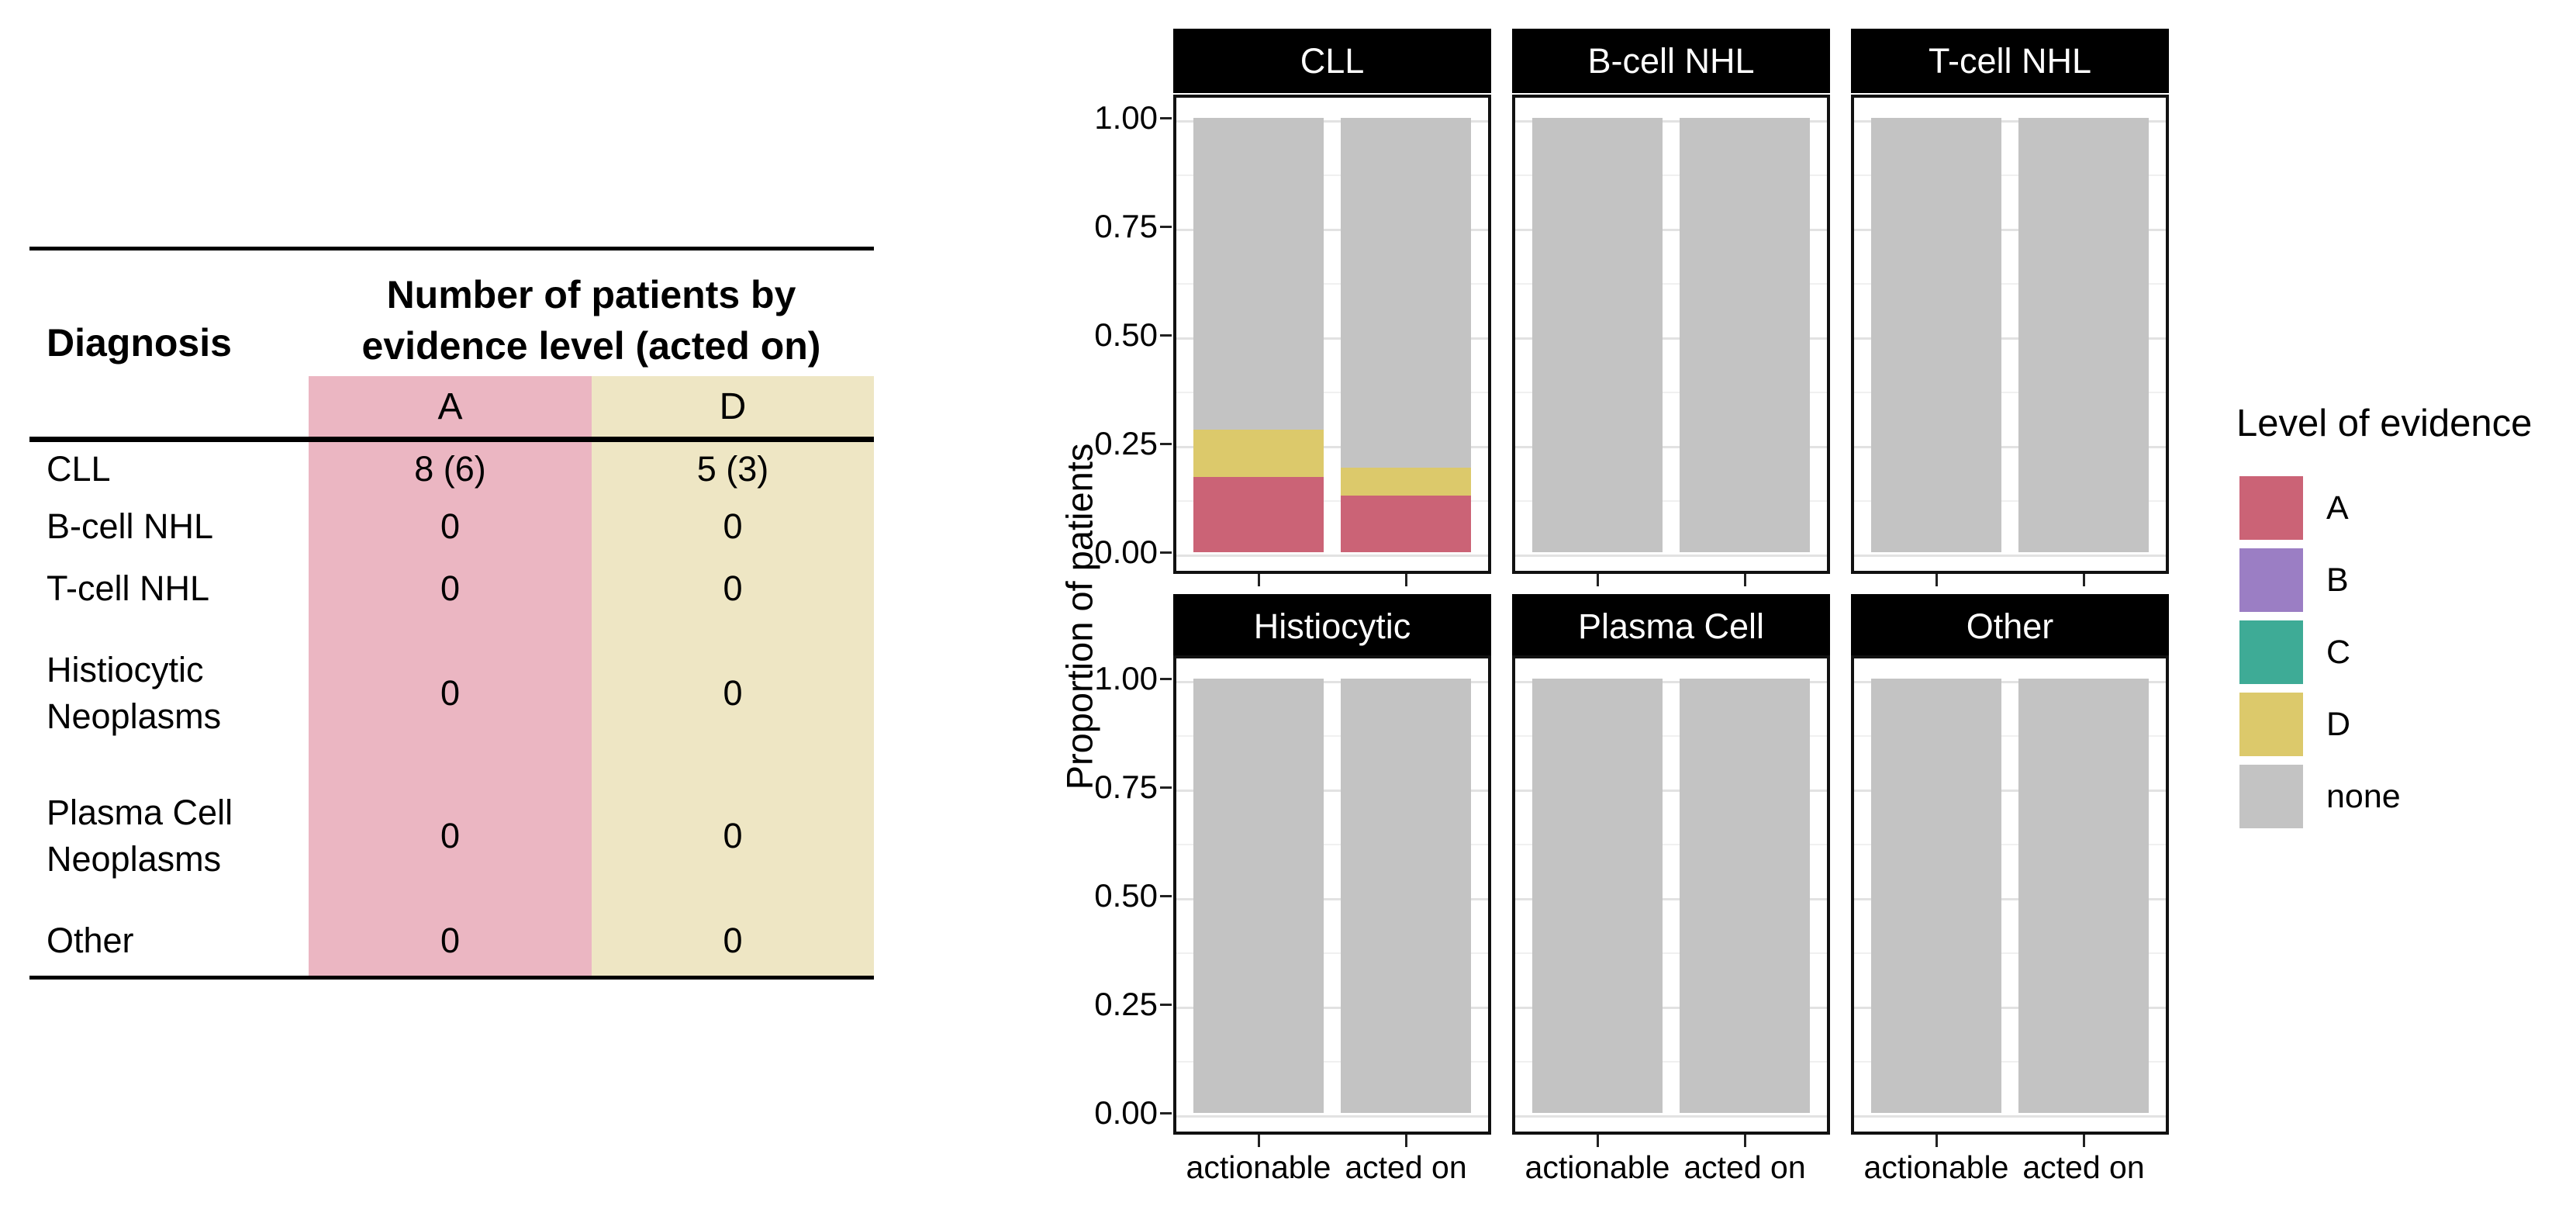 The width and height of the screenshot is (2576, 1206). I want to click on facet-strip-label: B-cell NHL, so click(1671, 60).